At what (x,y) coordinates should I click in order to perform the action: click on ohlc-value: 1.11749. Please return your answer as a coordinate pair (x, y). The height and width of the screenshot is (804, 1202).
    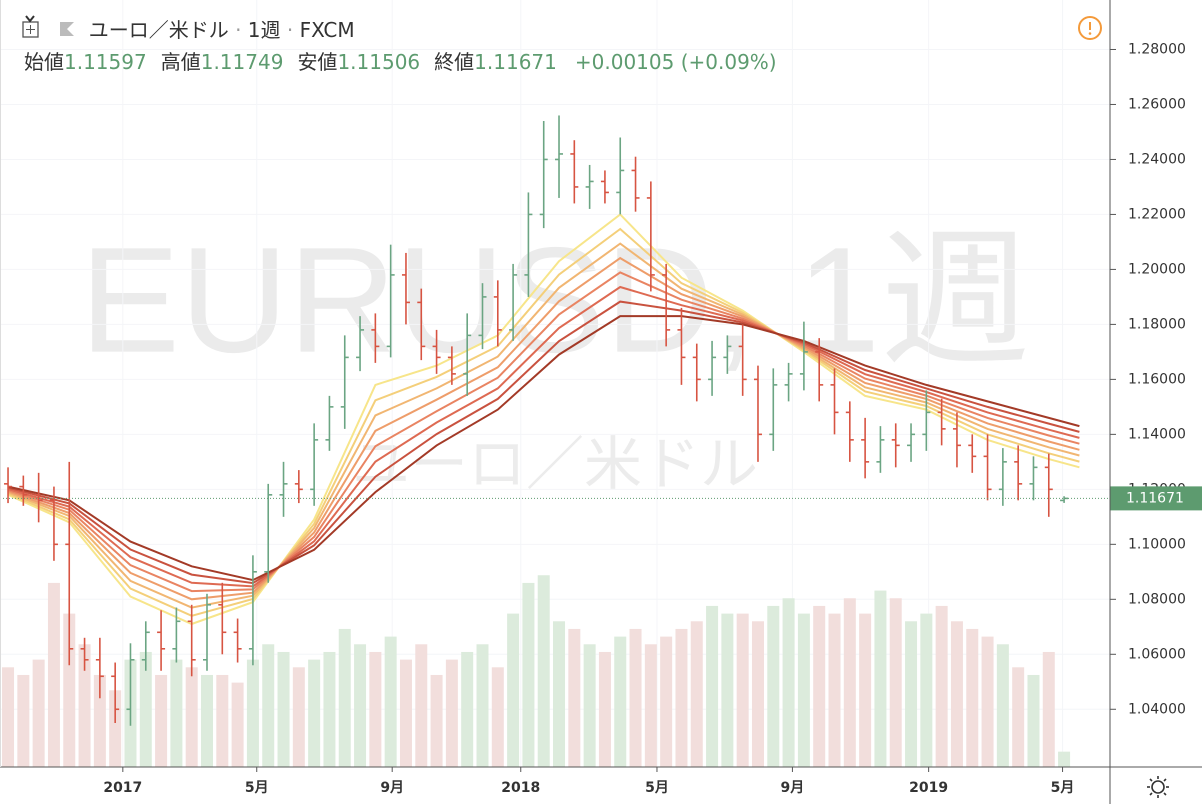
    Looking at the image, I should click on (242, 62).